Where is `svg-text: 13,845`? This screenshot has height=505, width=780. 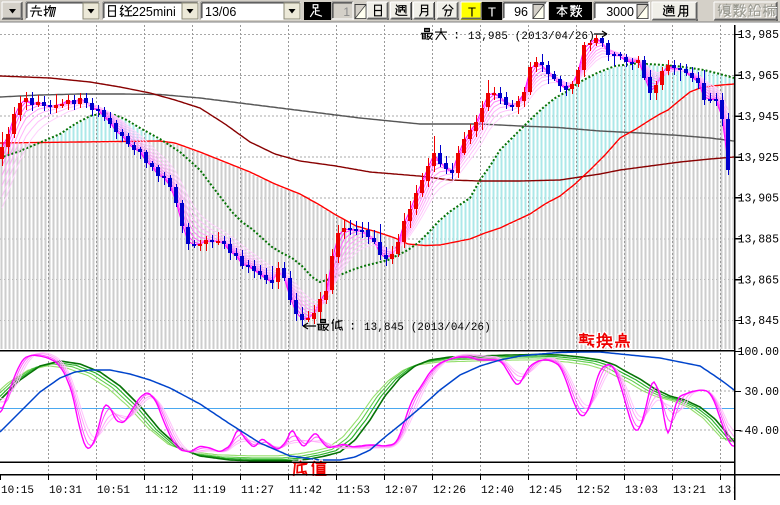
svg-text: 13,845 is located at coordinates (759, 321).